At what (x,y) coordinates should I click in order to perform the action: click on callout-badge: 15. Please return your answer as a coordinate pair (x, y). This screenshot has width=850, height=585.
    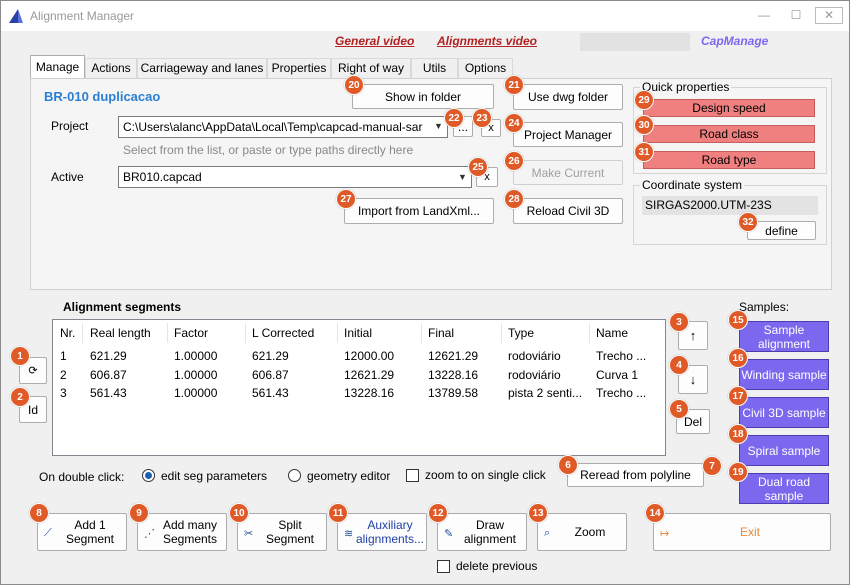
    Looking at the image, I should click on (738, 320).